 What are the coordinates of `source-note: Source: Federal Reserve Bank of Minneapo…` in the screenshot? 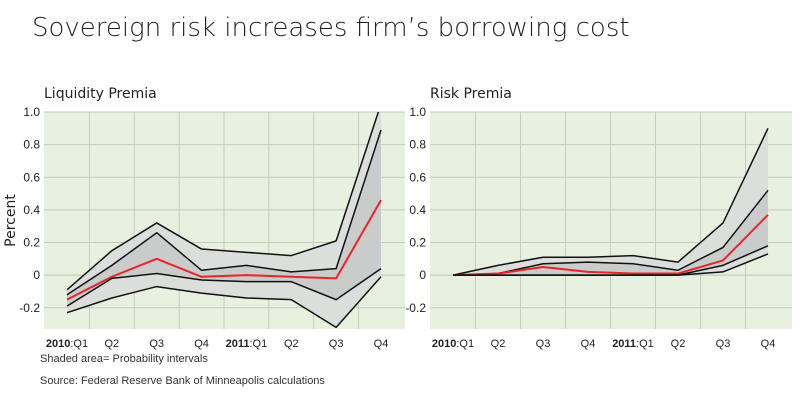 It's located at (182, 381).